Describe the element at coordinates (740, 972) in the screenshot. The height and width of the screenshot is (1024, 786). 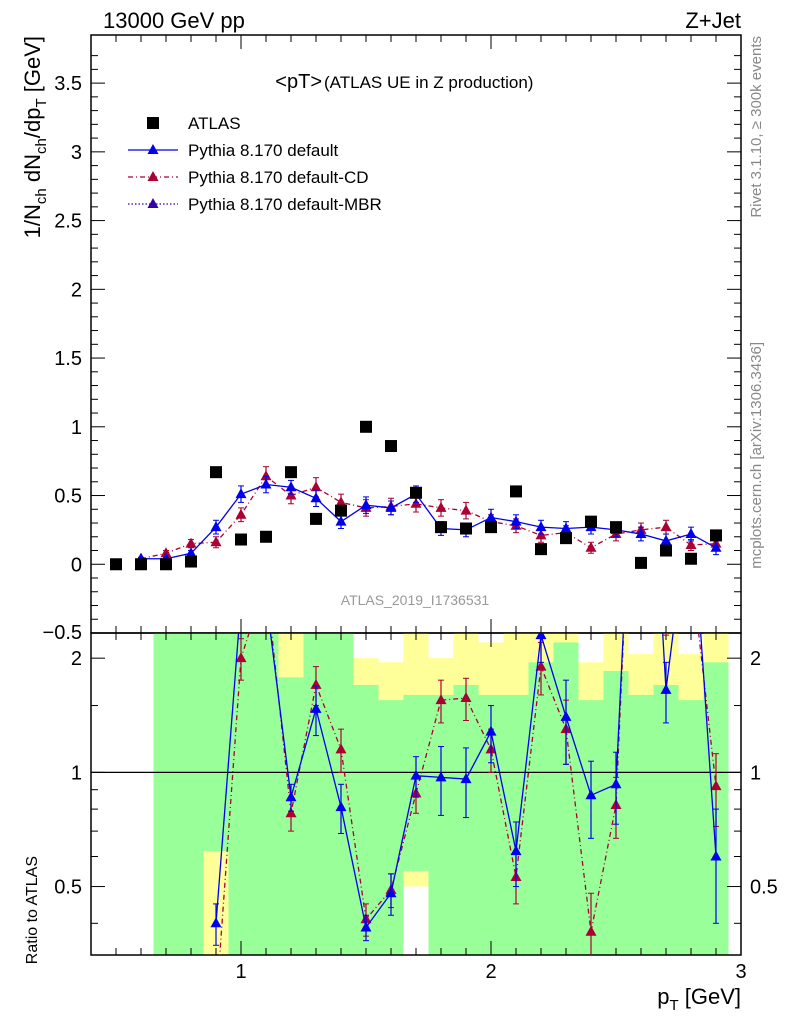
I see `x-tick-label: 3` at that location.